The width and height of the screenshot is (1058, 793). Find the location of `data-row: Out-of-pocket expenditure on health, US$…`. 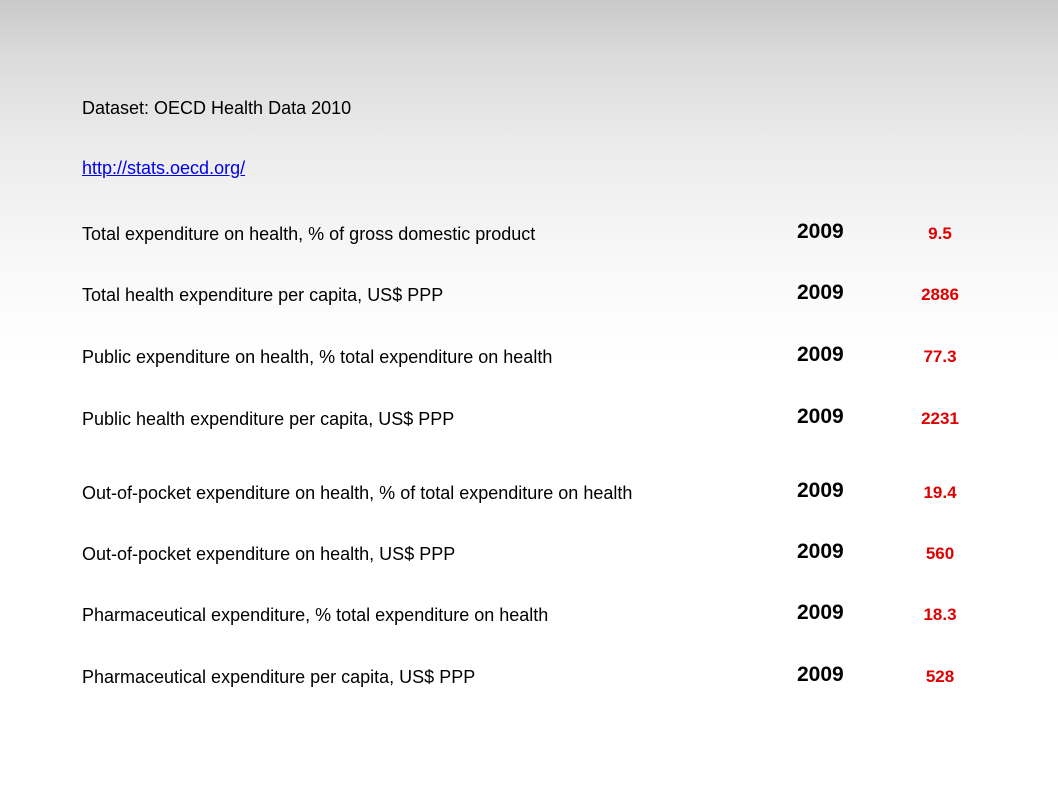

data-row: Out-of-pocket expenditure on health, US$… is located at coordinates (529, 553).